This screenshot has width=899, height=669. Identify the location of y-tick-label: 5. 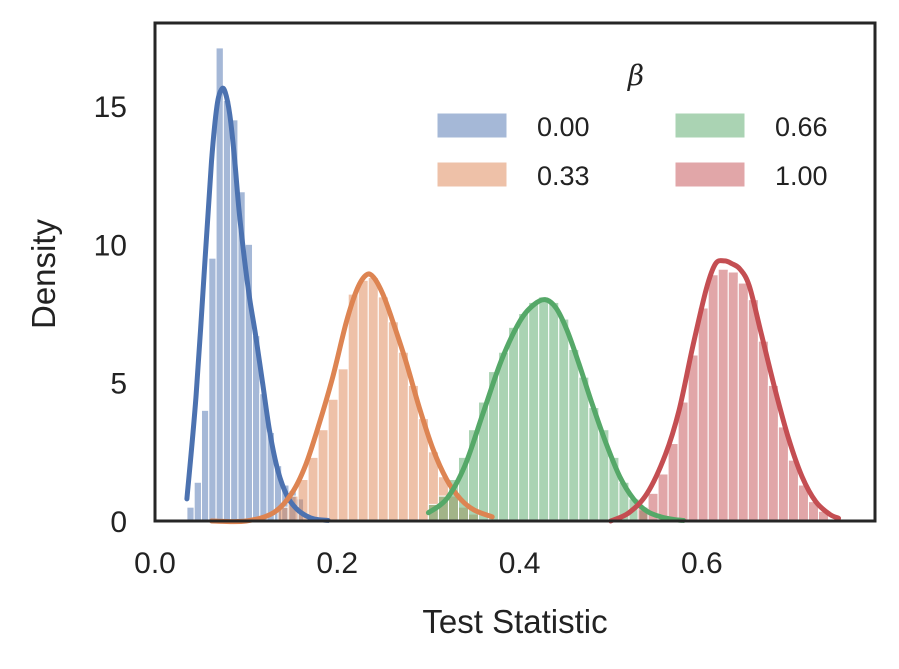
(118, 384).